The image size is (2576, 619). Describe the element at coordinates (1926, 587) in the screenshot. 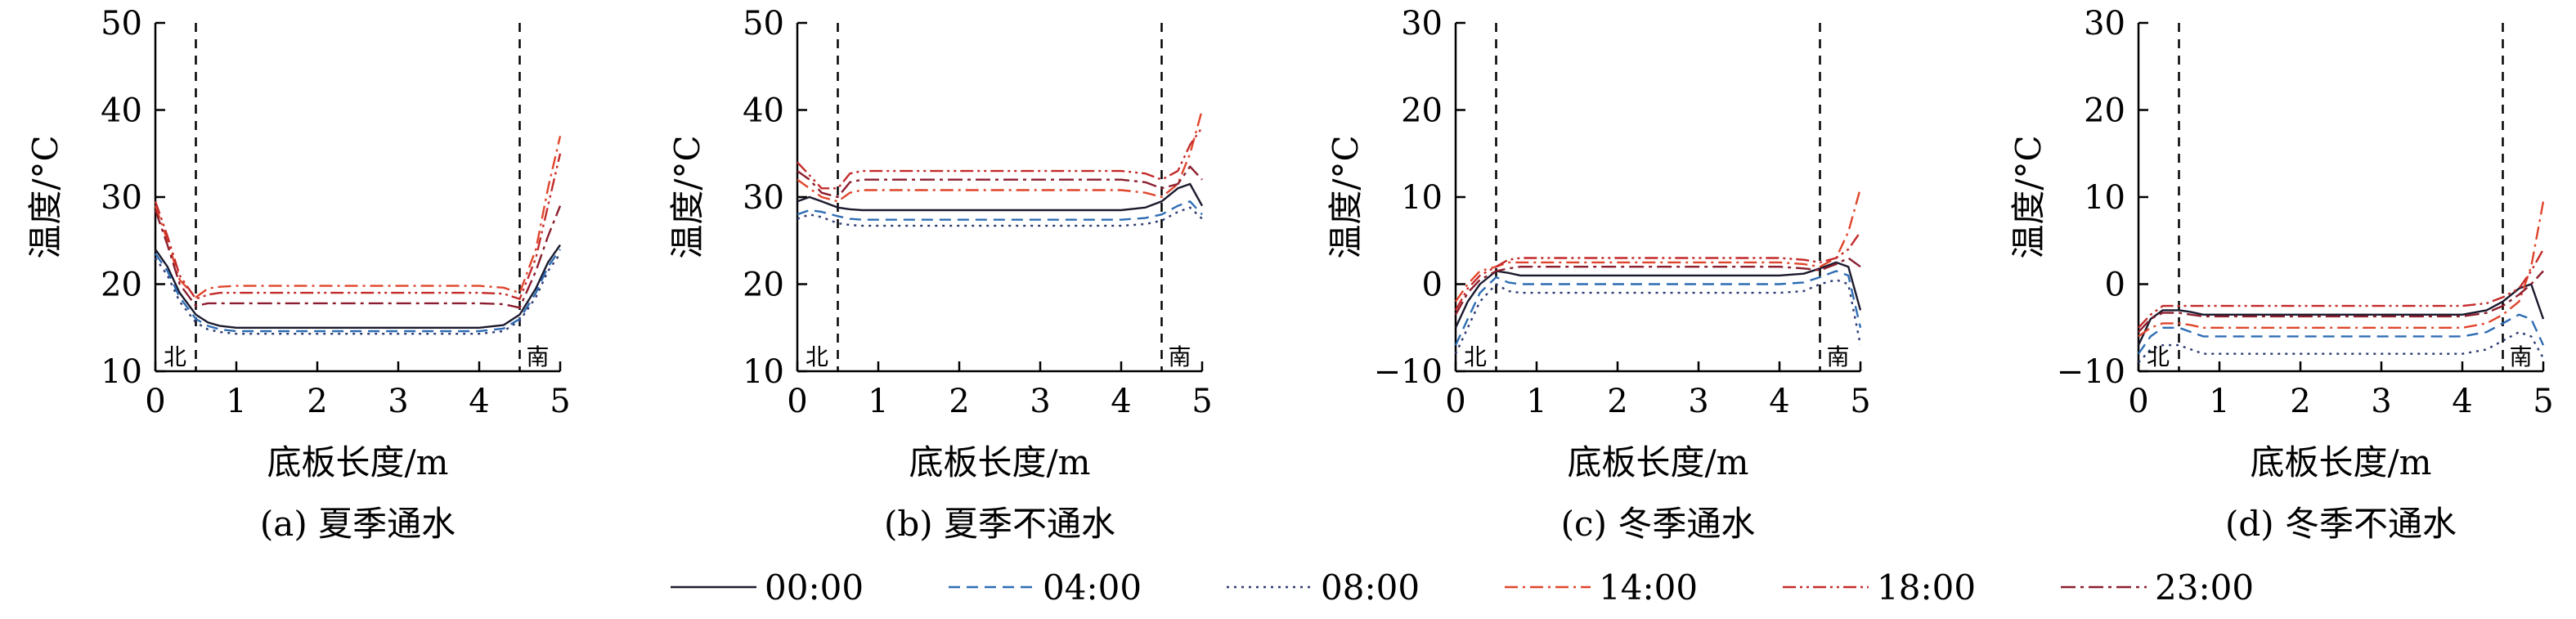

I see `legend-label: 18:00` at that location.